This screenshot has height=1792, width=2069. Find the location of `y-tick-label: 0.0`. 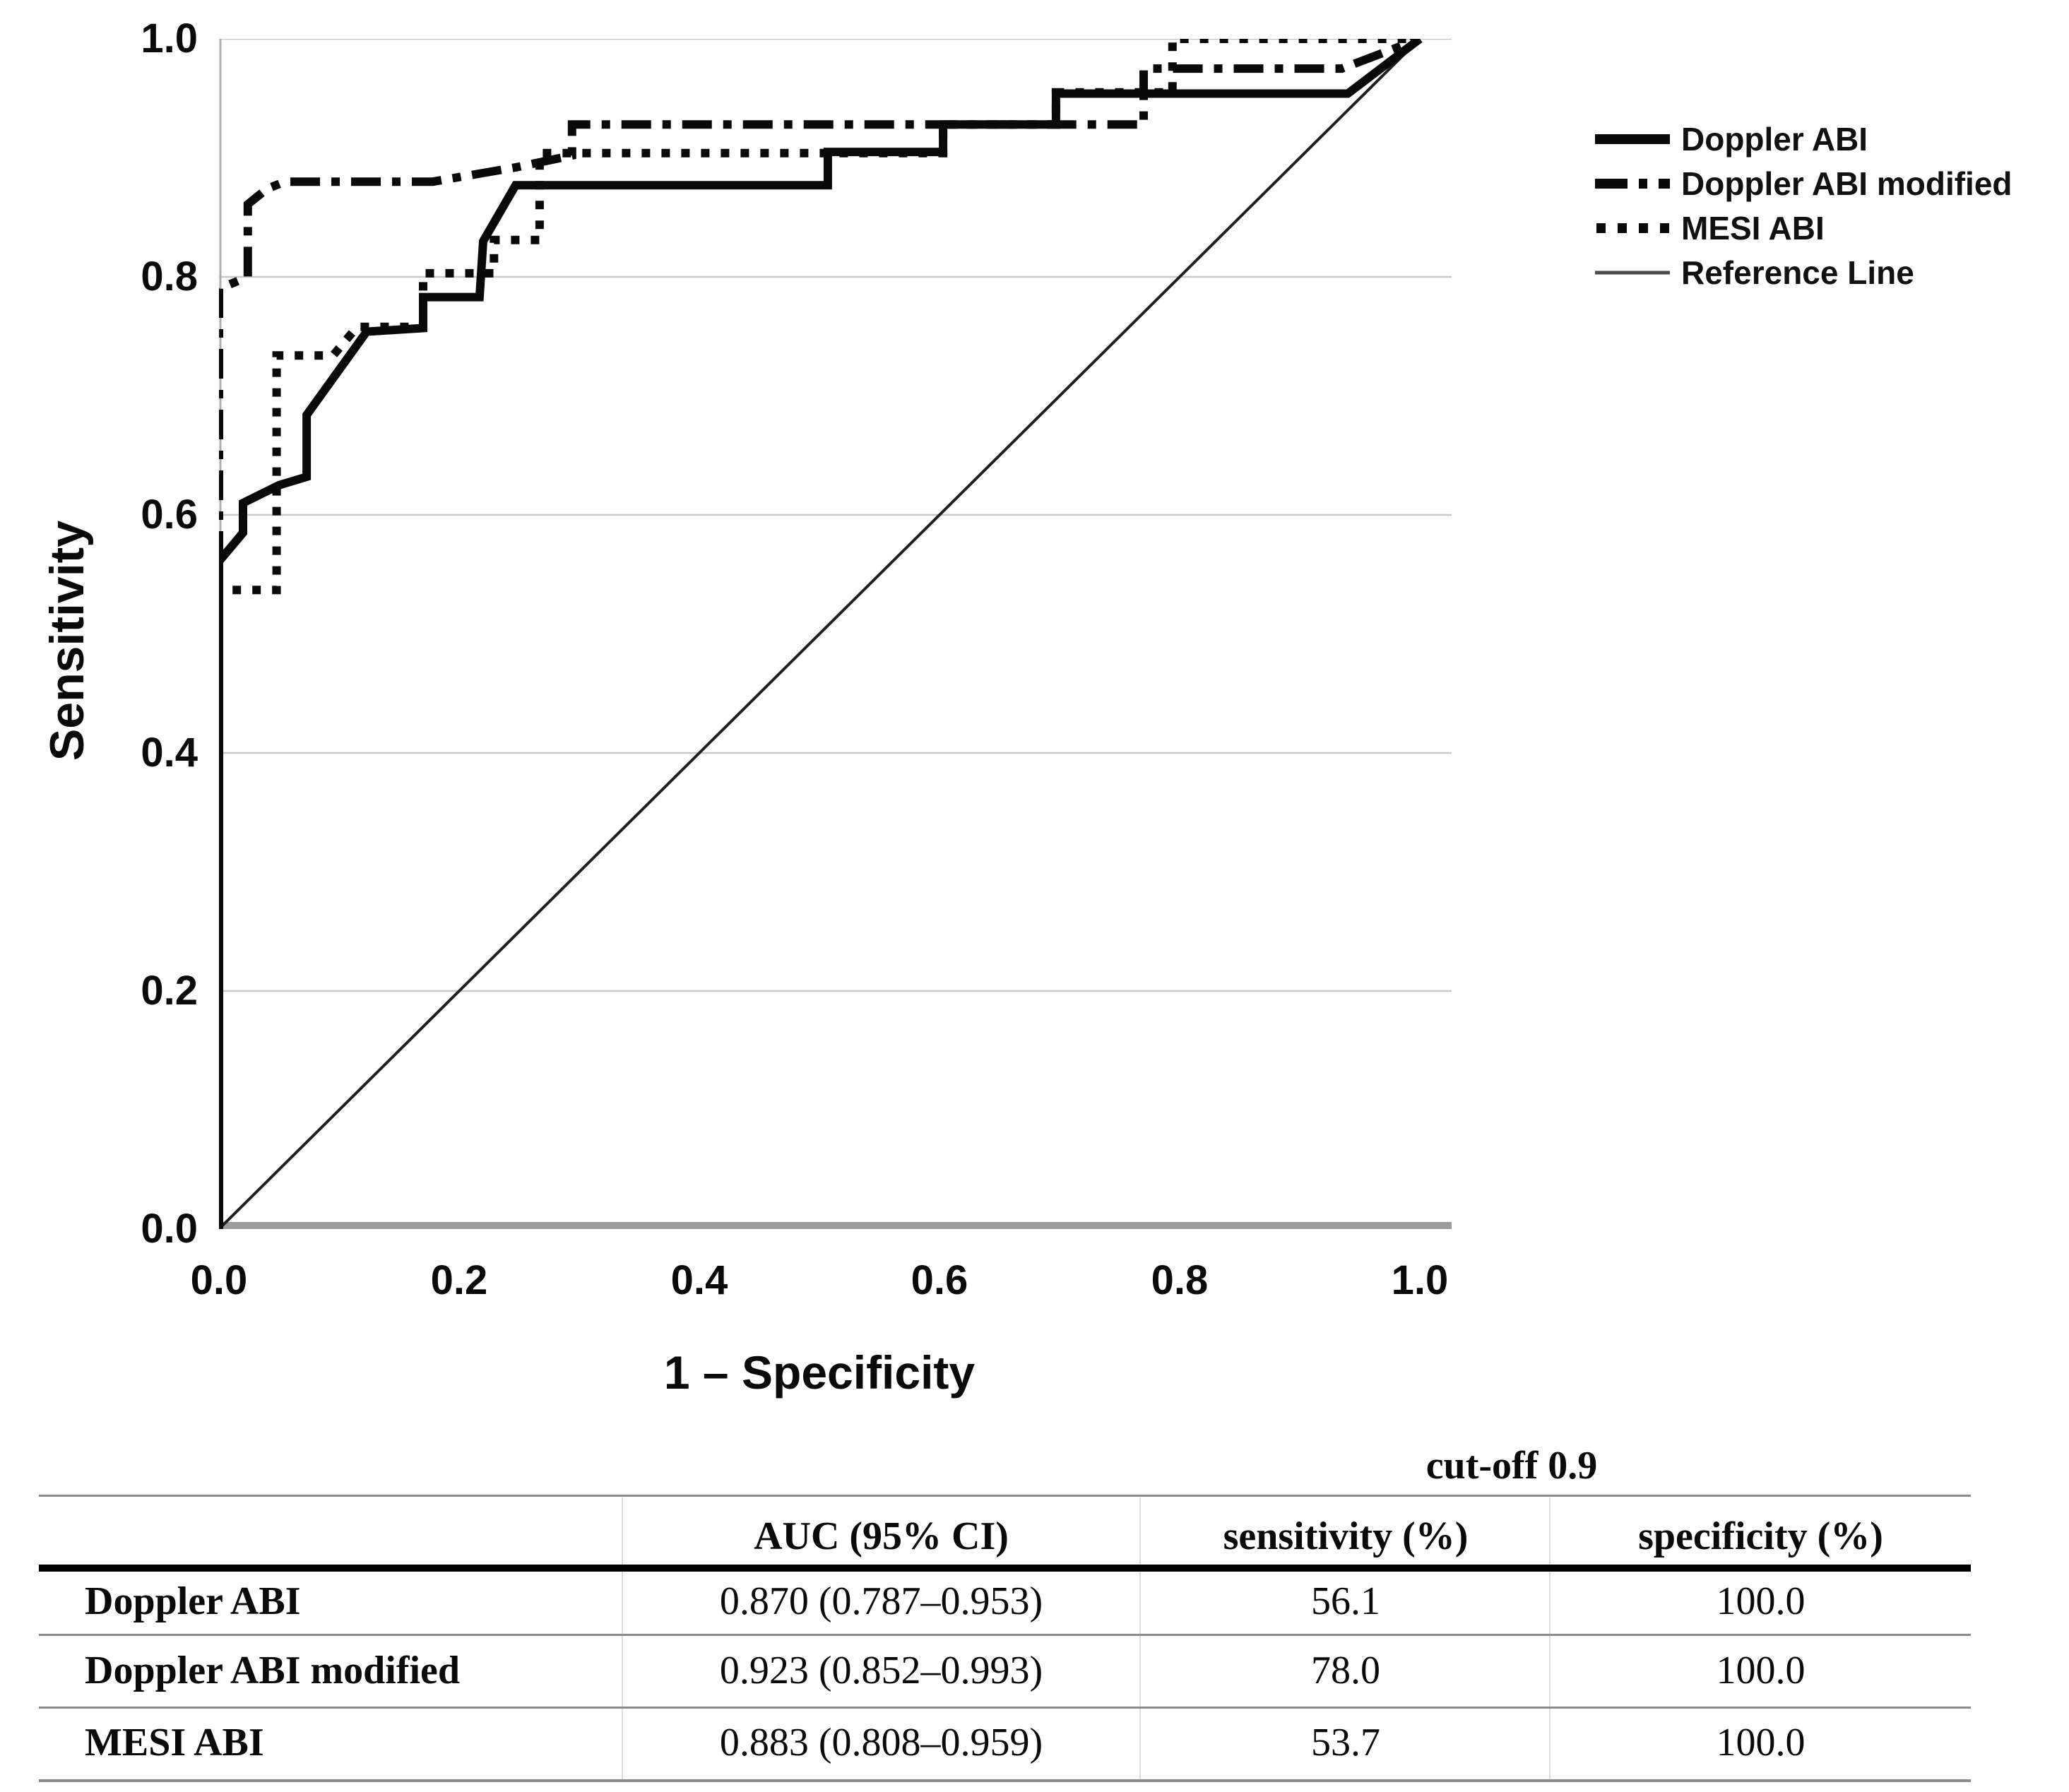

y-tick-label: 0.0 is located at coordinates (169, 1229).